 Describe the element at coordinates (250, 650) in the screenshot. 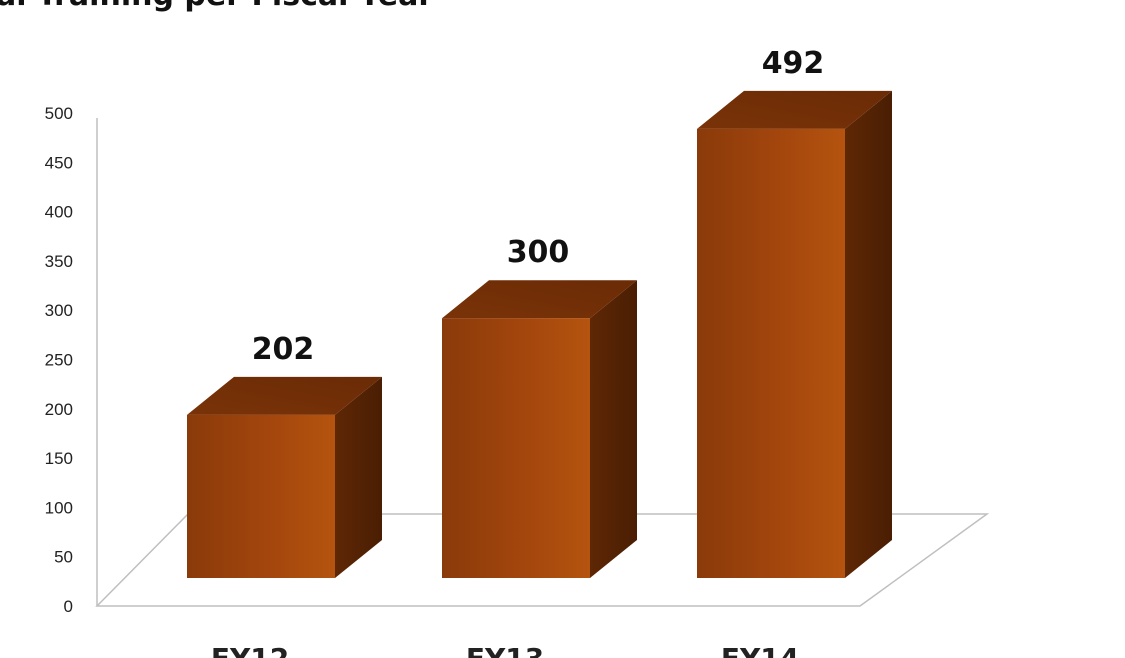

I see `x-tick-label: FY12` at that location.